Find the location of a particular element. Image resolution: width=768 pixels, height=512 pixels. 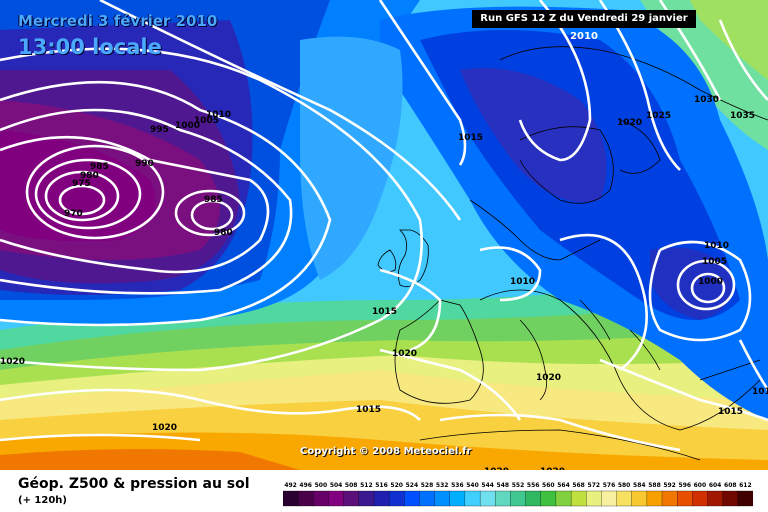

scale-label: 568 is located at coordinates (578, 485).